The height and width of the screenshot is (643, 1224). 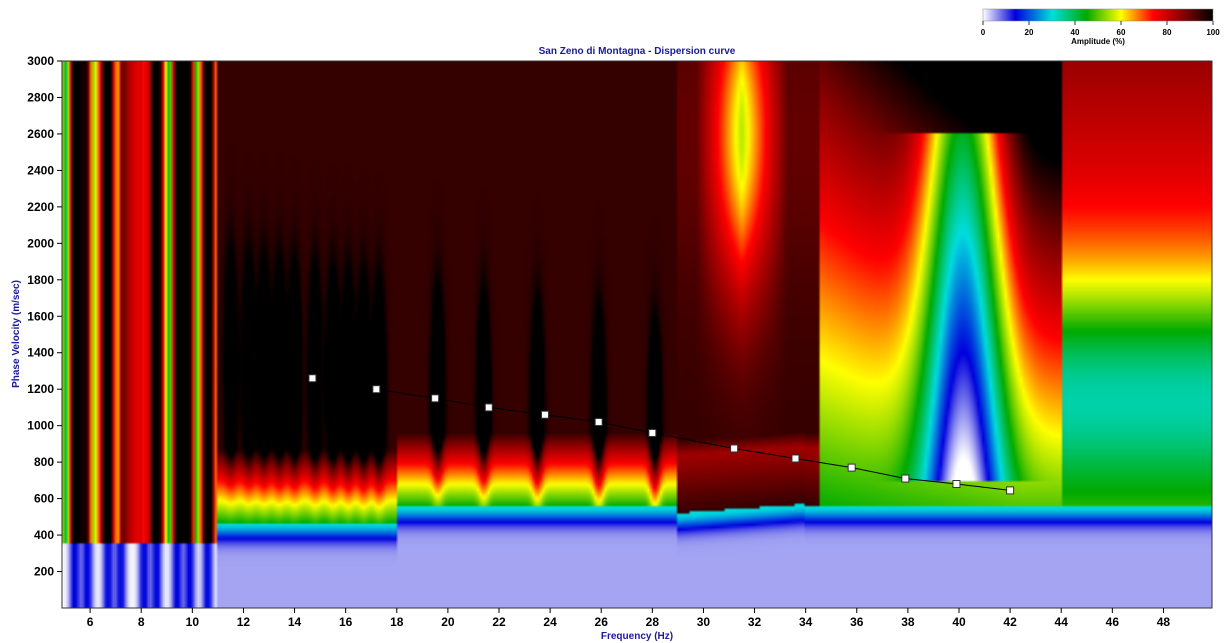 What do you see at coordinates (1010, 622) in the screenshot?
I see `x-tick-label: 42` at bounding box center [1010, 622].